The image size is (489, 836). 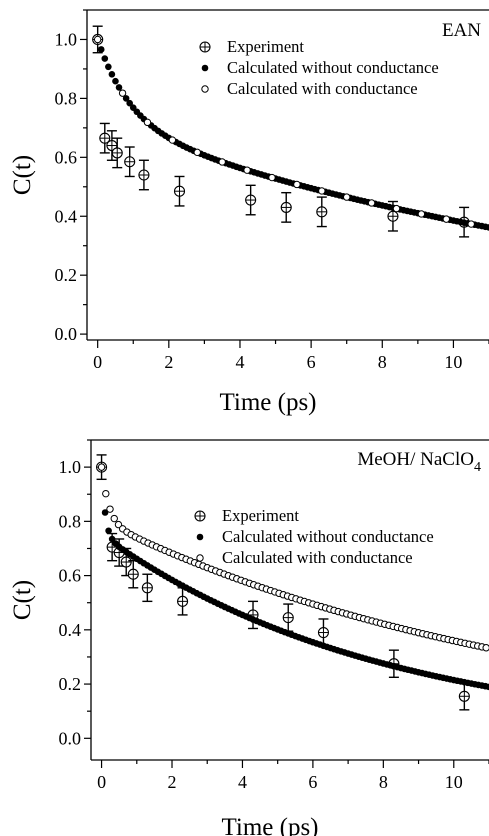 I want to click on panel-label-main: EAN, so click(x=461, y=30).